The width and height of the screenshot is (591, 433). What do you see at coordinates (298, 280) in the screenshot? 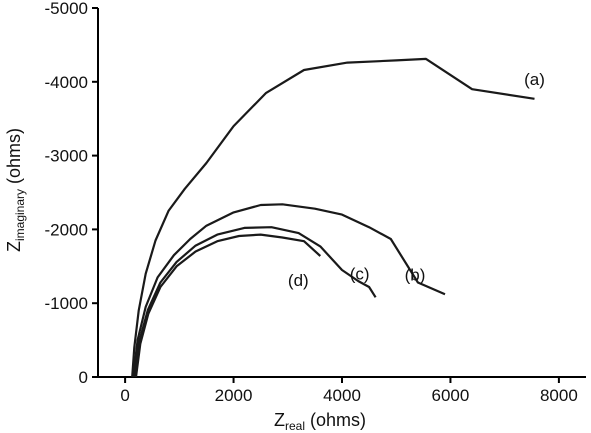
I see `series-label-3: (d)` at bounding box center [298, 280].